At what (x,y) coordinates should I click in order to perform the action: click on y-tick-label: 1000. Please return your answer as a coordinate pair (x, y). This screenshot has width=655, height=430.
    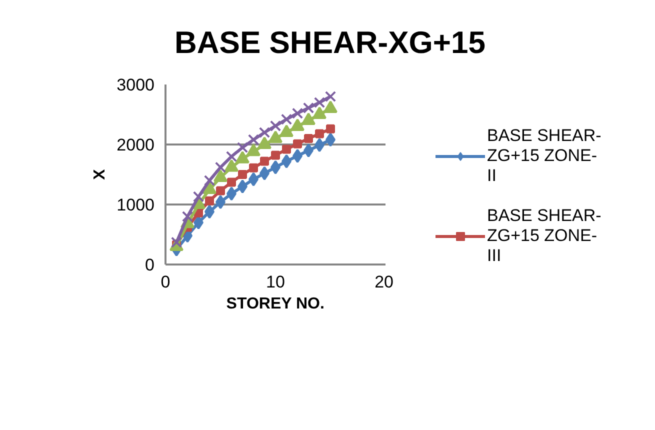
    Looking at the image, I should click on (135, 205).